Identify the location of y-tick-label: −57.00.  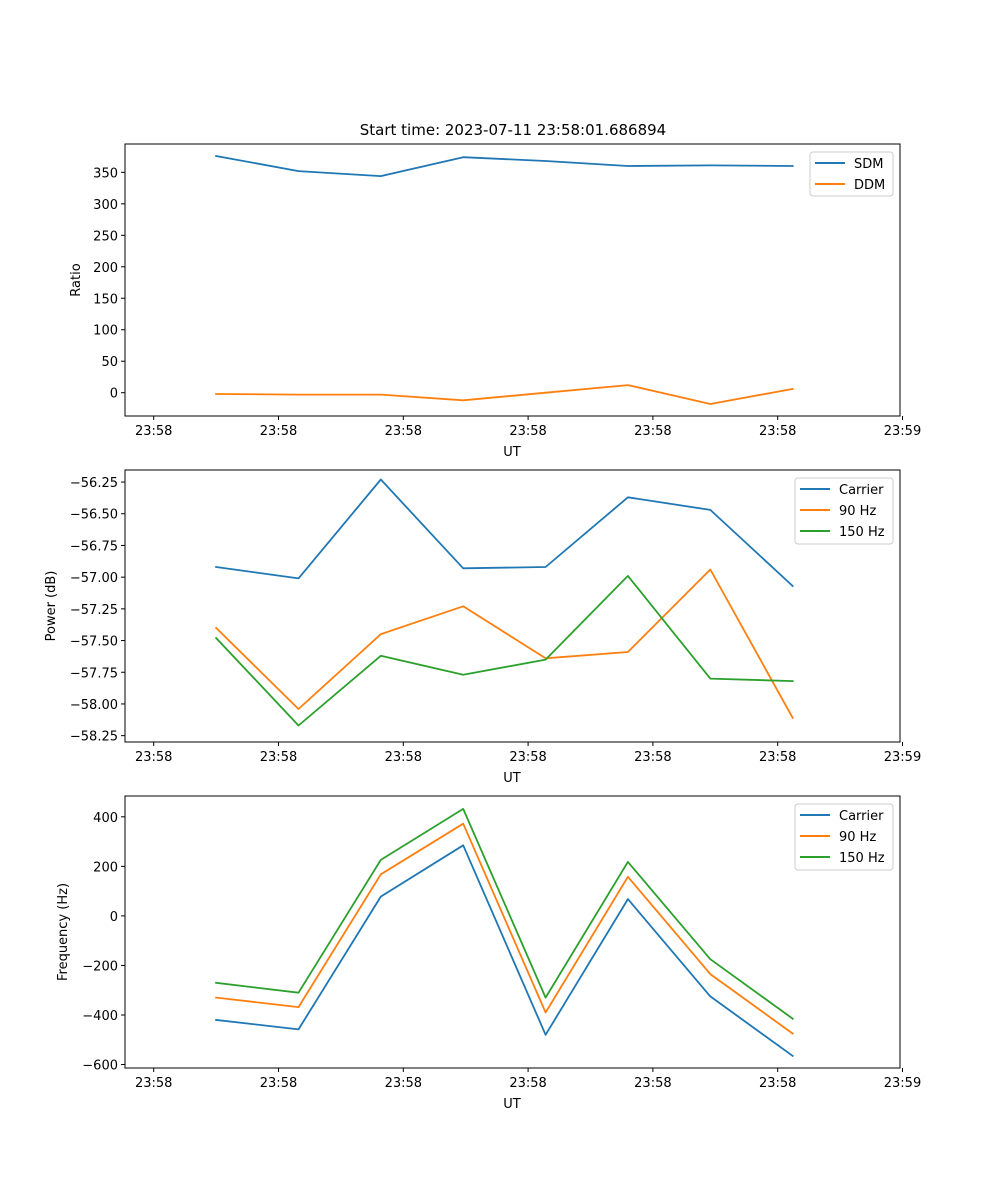
(94, 578).